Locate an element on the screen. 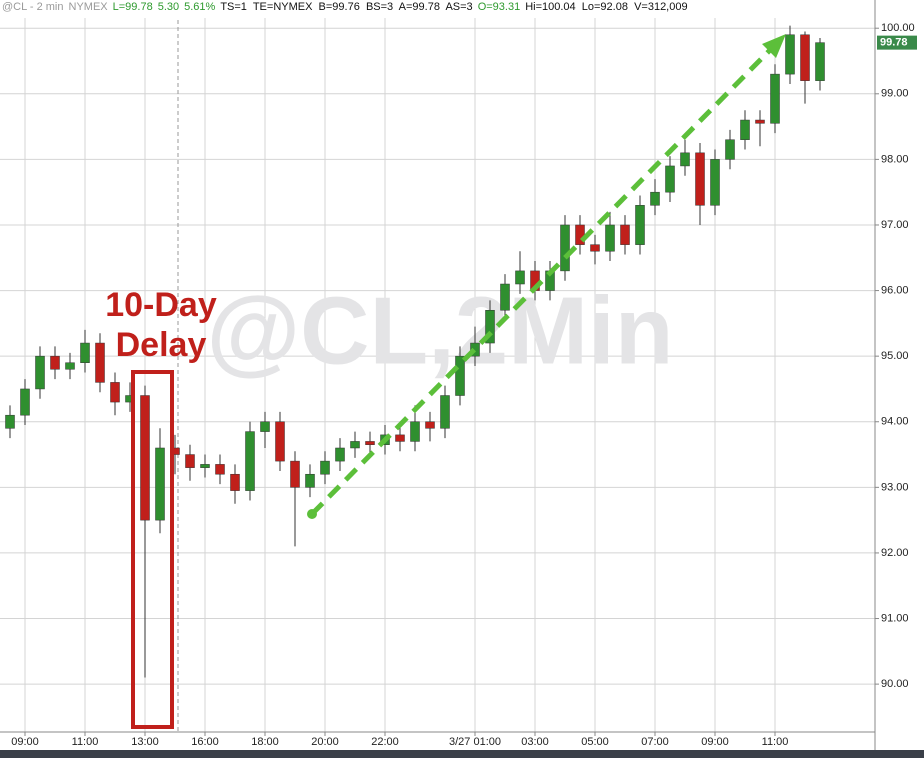  x-tick-label: 20:00 is located at coordinates (325, 742).